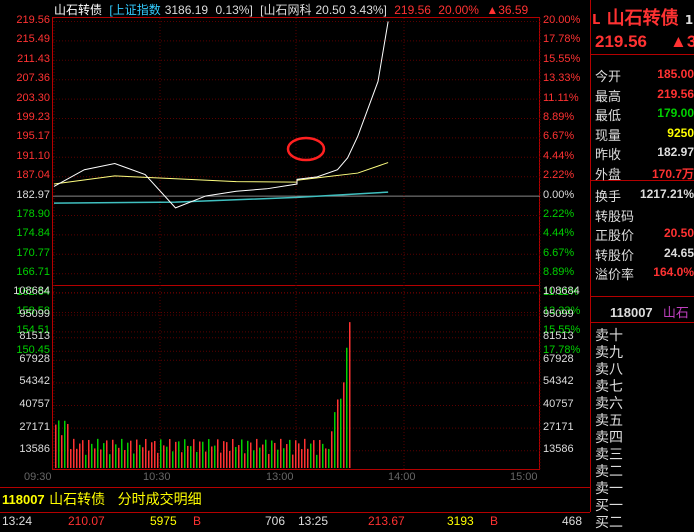 The width and height of the screenshot is (694, 532). Describe the element at coordinates (643, 273) in the screenshot. I see `stat-row: 溢价率 164.0%` at that location.